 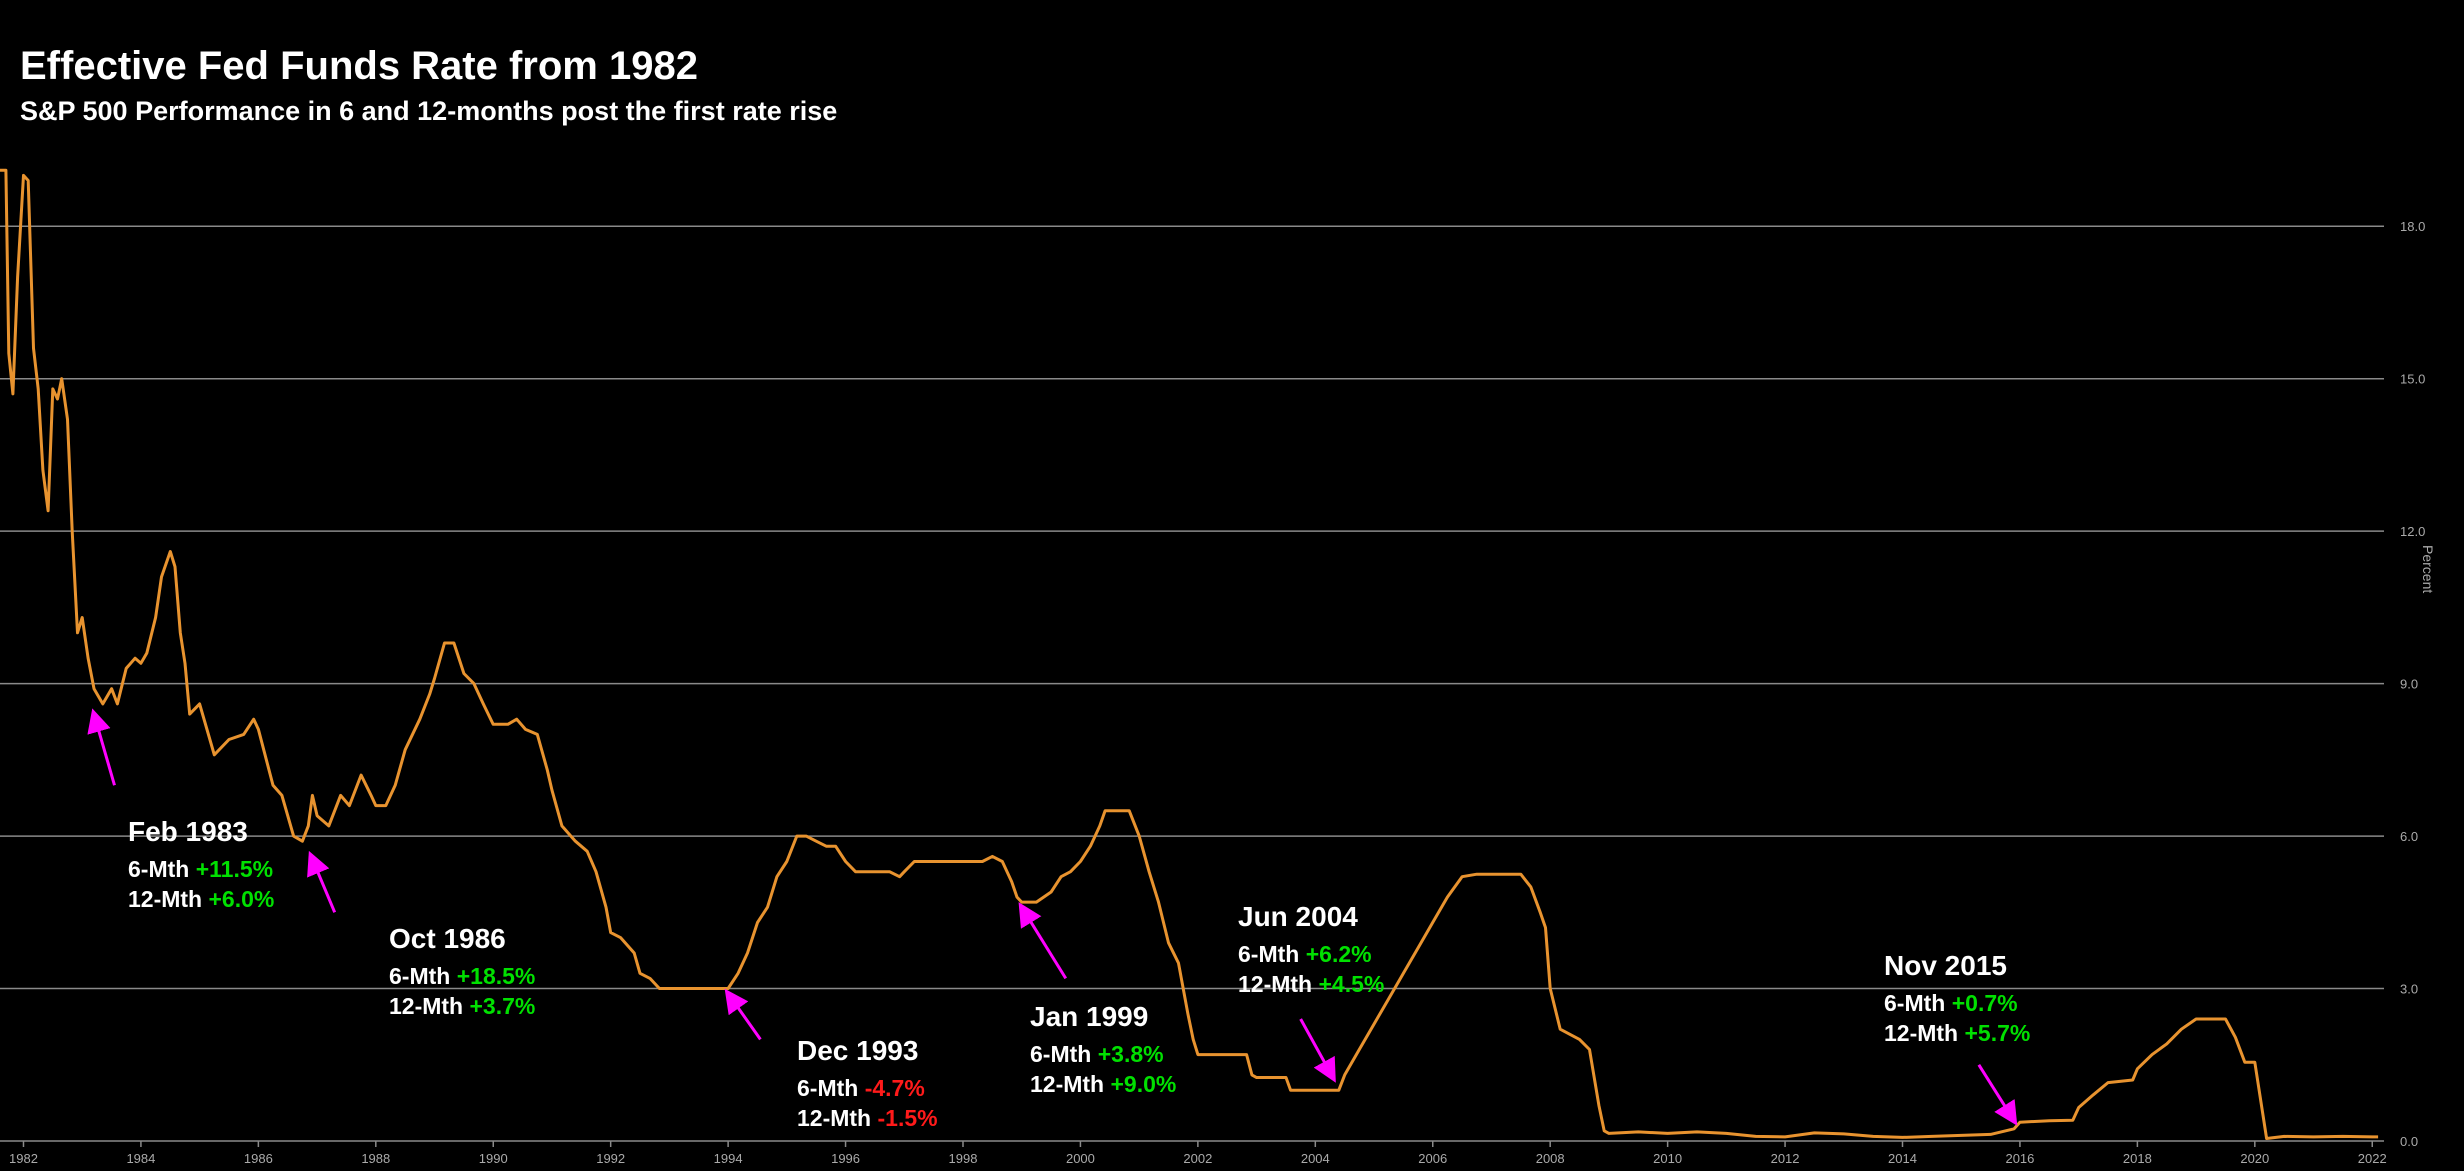 I want to click on annotation-performance-line: 12-Mth -1.5%, so click(x=867, y=1118).